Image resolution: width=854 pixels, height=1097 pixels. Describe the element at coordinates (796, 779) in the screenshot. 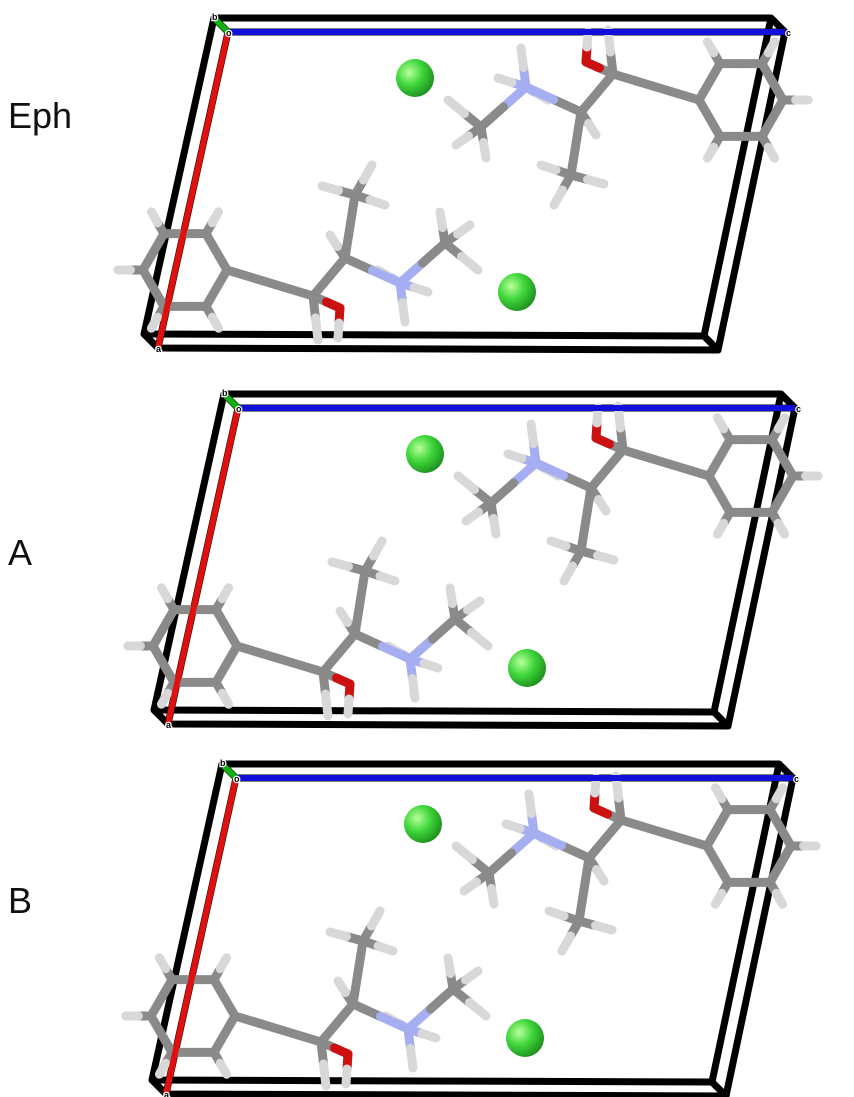

I see `axis-label: c` at that location.